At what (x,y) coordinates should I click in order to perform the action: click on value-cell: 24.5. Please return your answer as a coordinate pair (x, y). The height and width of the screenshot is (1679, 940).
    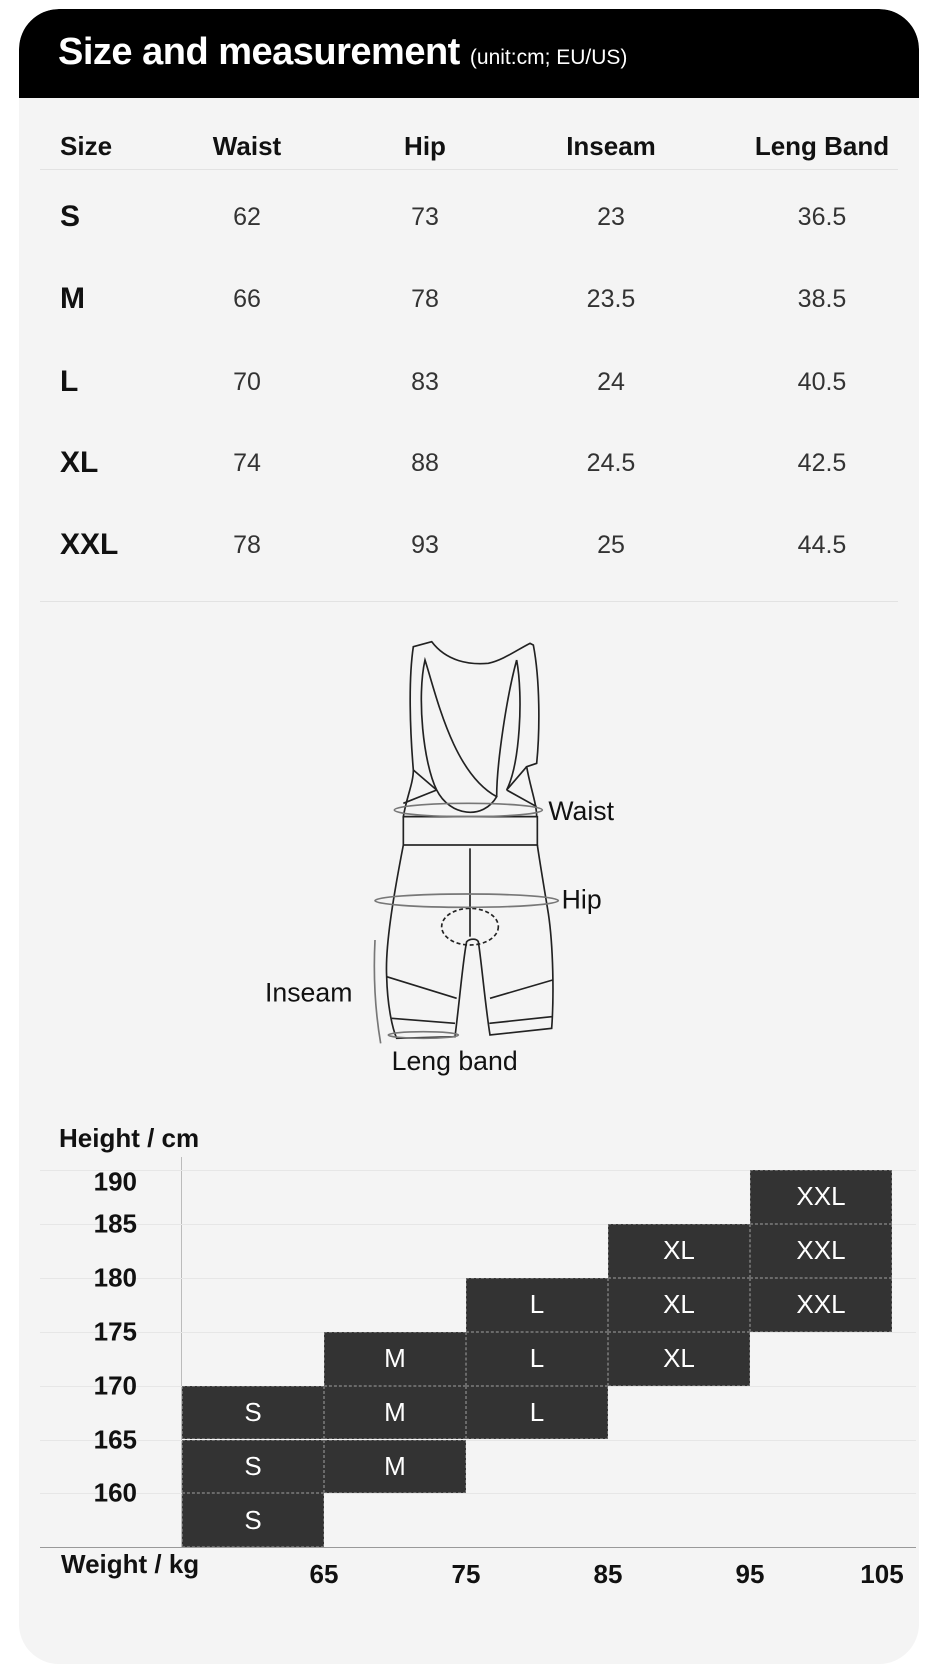
    Looking at the image, I should click on (611, 463).